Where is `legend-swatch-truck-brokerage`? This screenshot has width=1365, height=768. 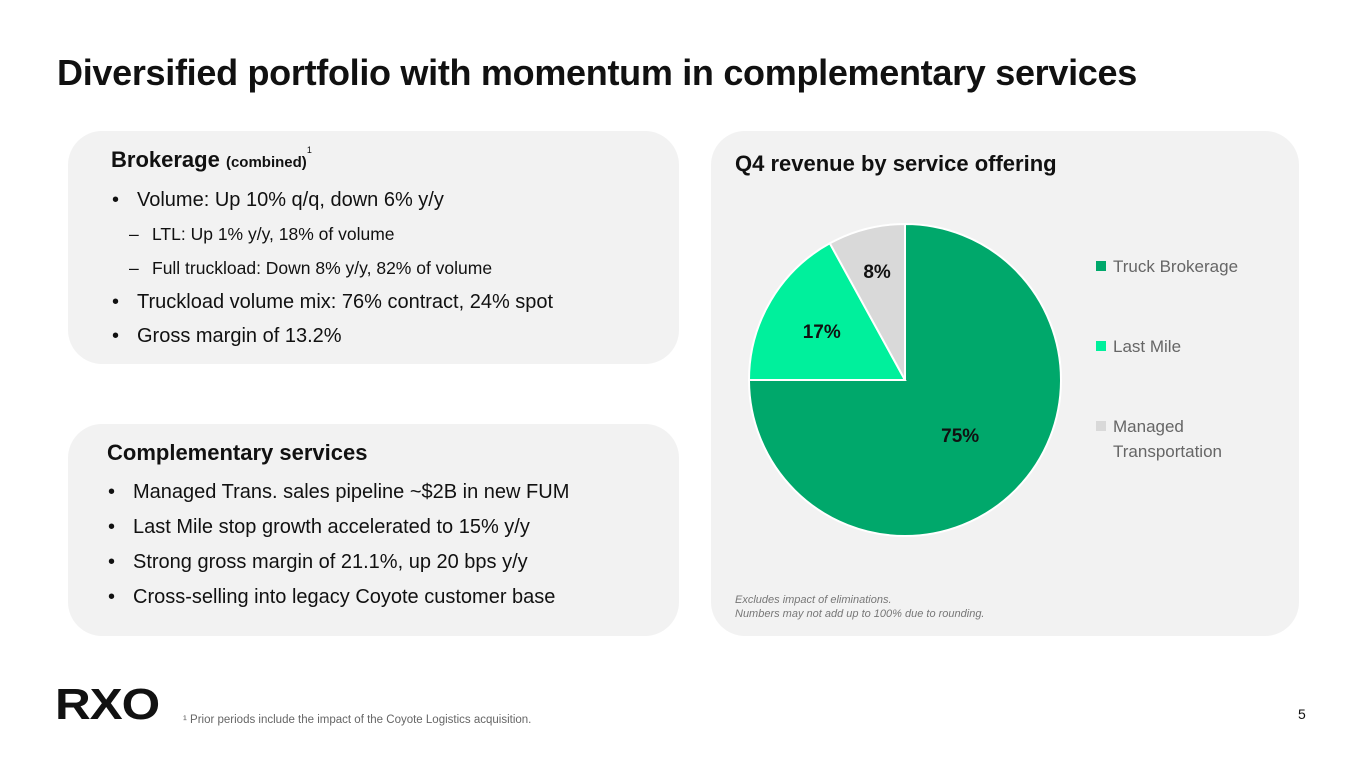
legend-swatch-truck-brokerage is located at coordinates (1101, 266).